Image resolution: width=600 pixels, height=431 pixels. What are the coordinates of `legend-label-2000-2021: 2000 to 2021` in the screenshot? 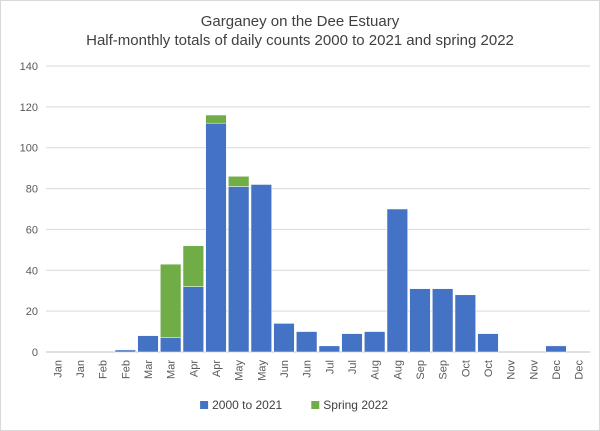 It's located at (247, 405).